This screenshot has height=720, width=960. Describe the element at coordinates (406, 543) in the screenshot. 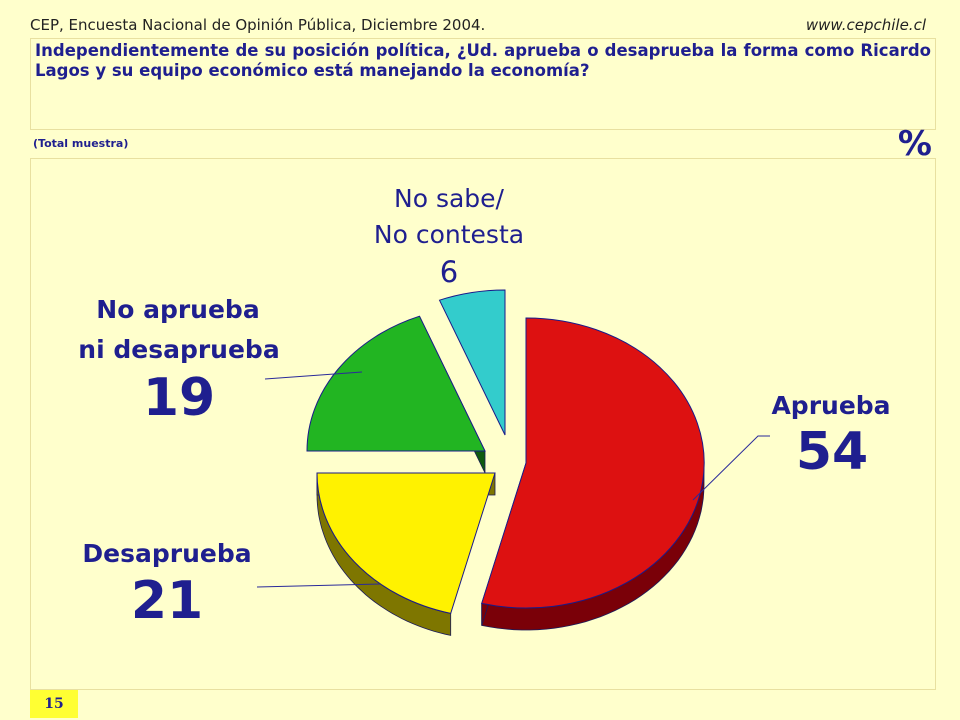

I see `pie-slice-desaprueba` at that location.